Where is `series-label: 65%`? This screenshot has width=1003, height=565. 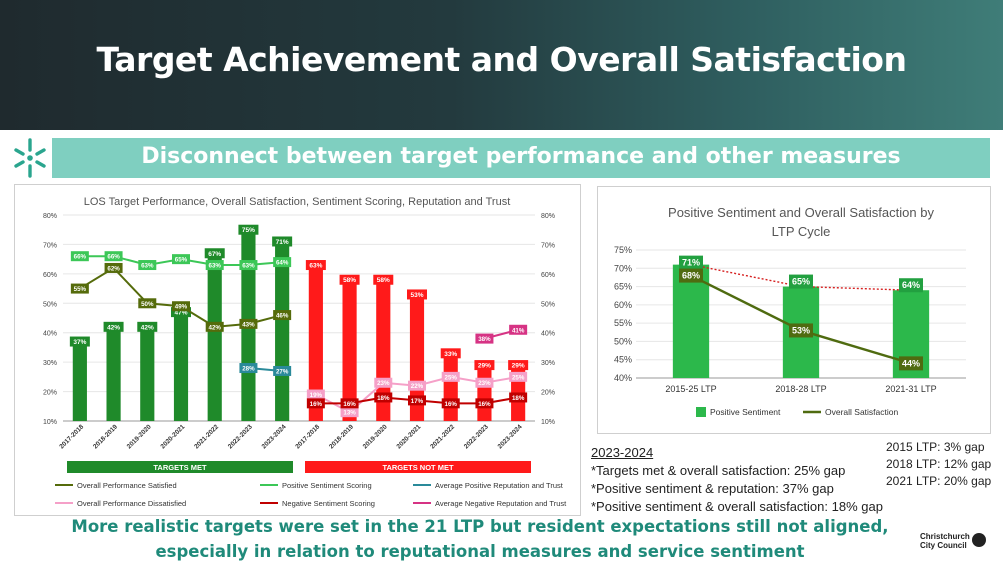 series-label: 65% is located at coordinates (181, 260).